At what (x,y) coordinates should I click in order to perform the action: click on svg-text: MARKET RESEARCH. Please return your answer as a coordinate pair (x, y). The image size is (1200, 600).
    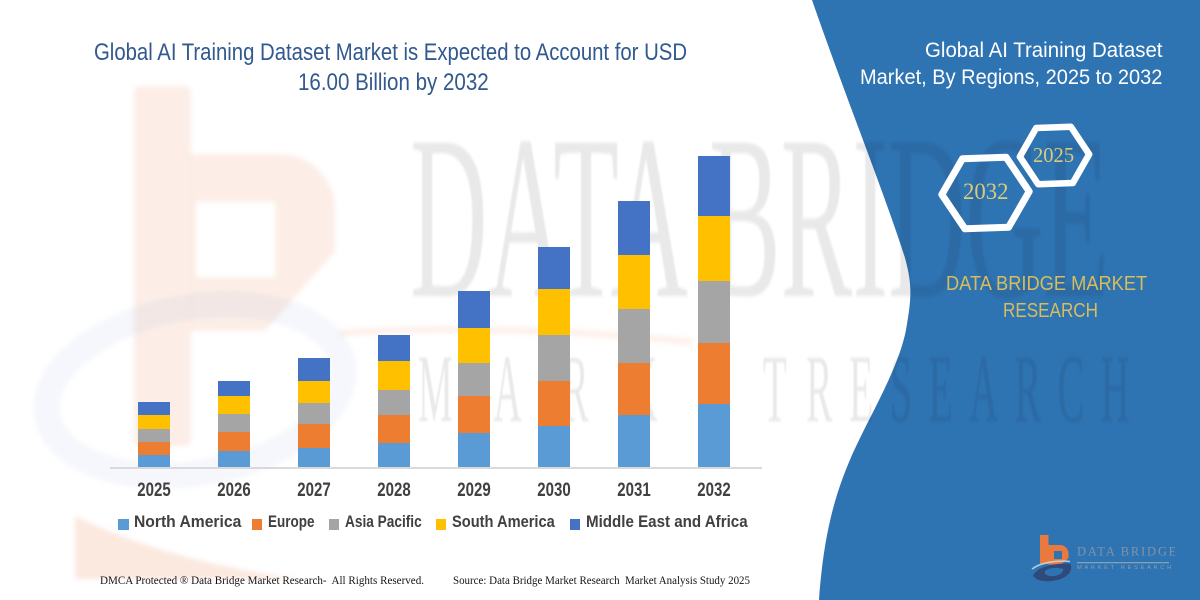
    Looking at the image, I should click on (1125, 568).